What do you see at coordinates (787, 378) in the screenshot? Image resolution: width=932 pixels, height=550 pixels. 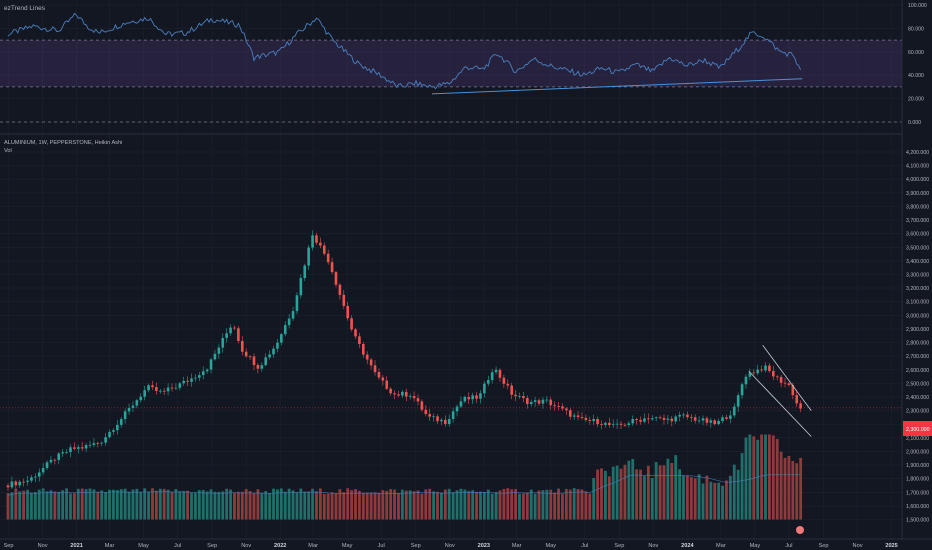 I see `channel-upper-line` at bounding box center [787, 378].